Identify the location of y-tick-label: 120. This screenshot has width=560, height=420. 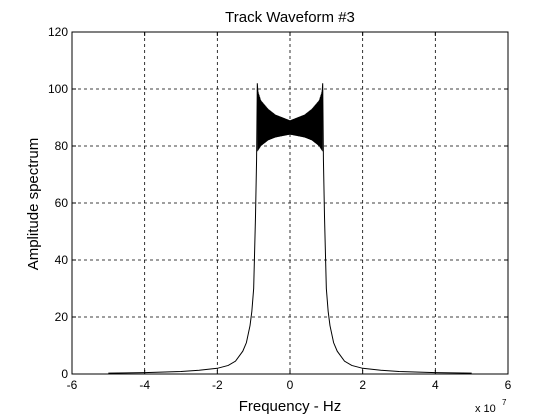
(58, 32).